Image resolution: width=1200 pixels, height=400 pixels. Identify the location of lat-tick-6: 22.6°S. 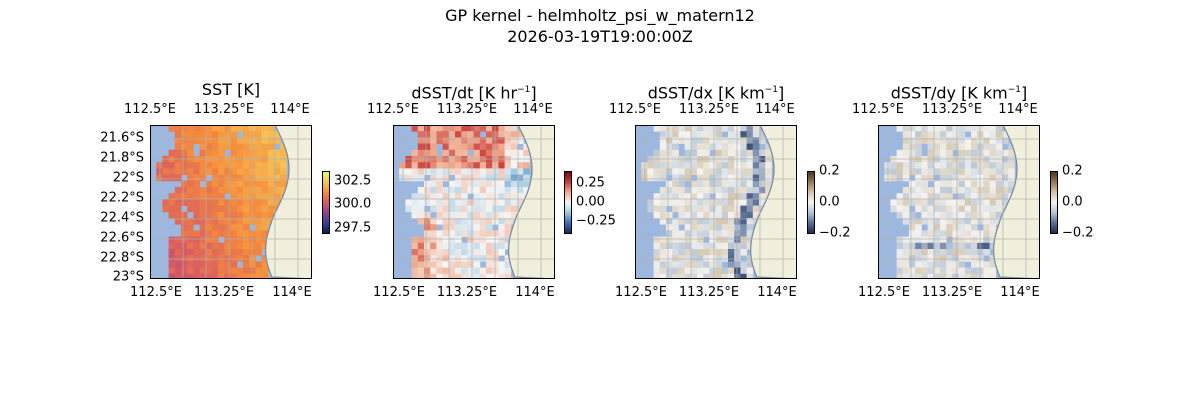
(122, 238).